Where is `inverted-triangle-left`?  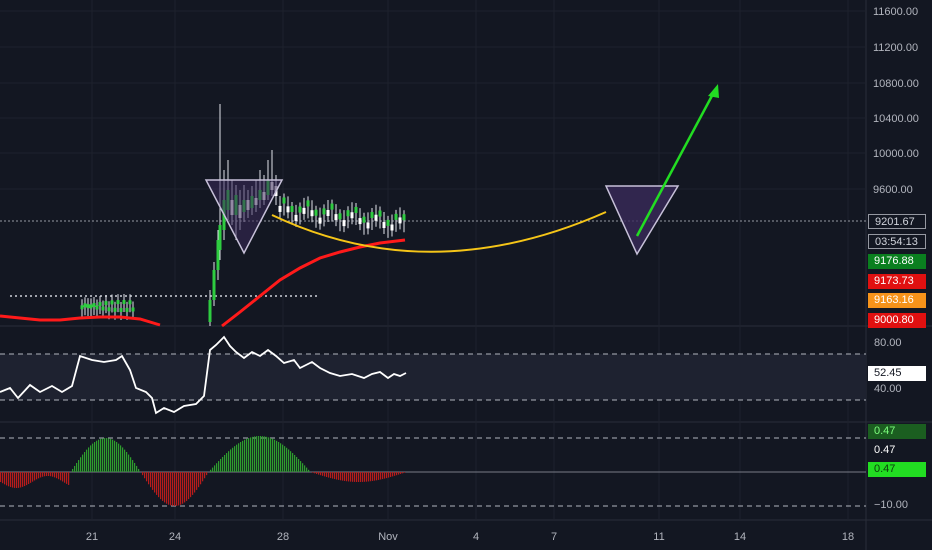
inverted-triangle-left is located at coordinates (244, 217).